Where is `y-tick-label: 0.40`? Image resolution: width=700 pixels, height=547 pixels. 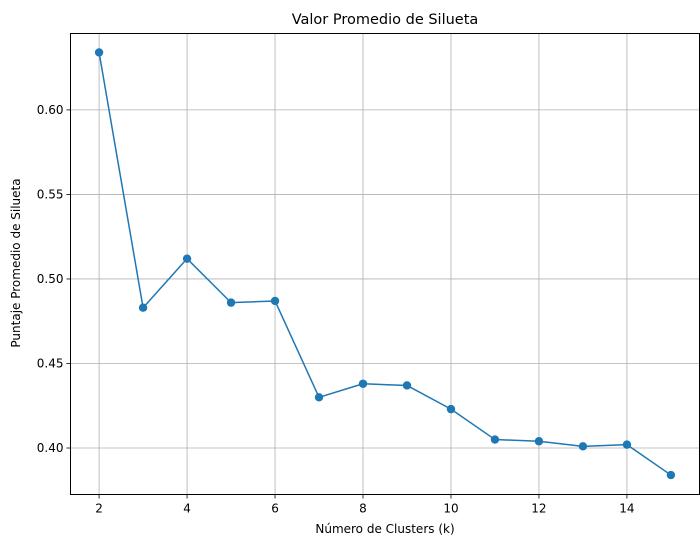
y-tick-label: 0.40 is located at coordinates (50, 448).